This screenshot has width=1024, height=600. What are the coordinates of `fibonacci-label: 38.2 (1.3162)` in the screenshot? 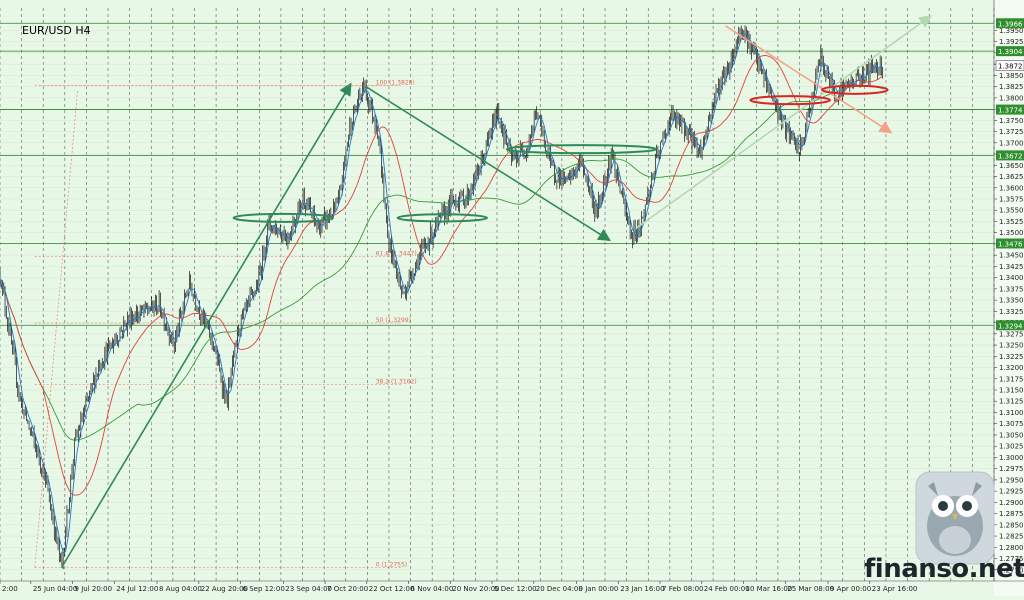 It's located at (396, 382).